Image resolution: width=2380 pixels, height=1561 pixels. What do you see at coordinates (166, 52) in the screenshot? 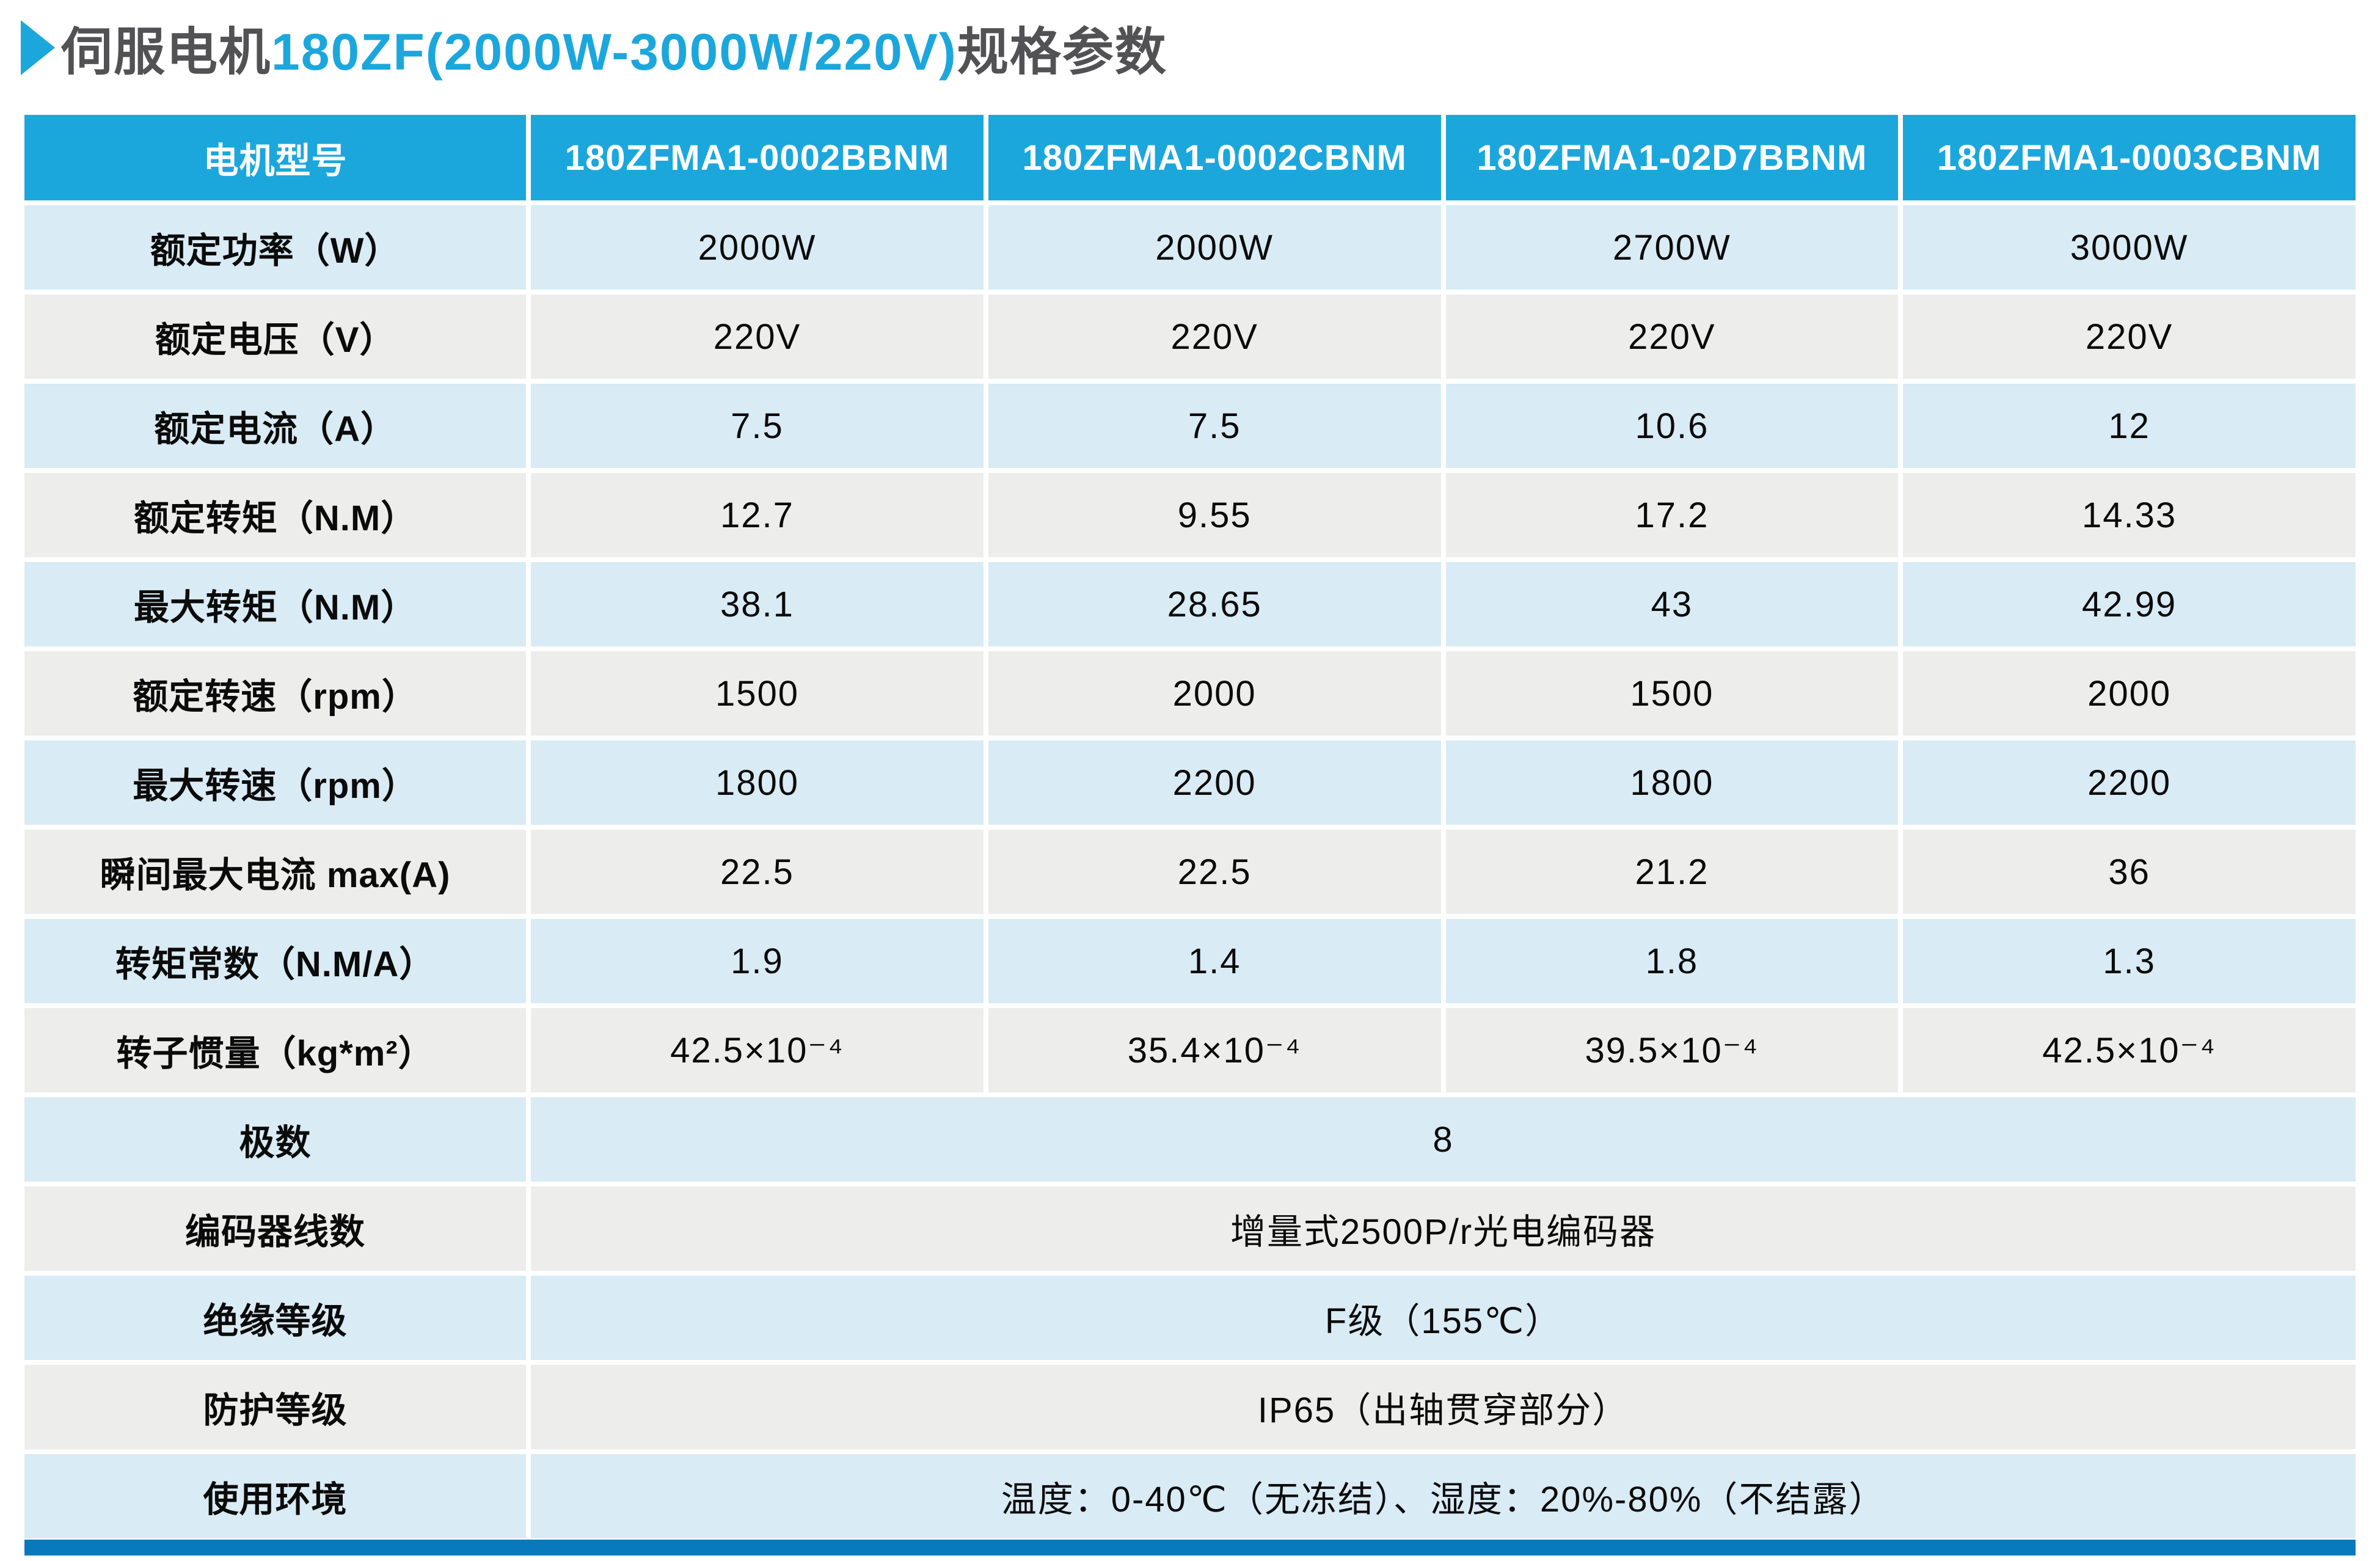
I see `title-prefix: 伺服电机` at bounding box center [166, 52].